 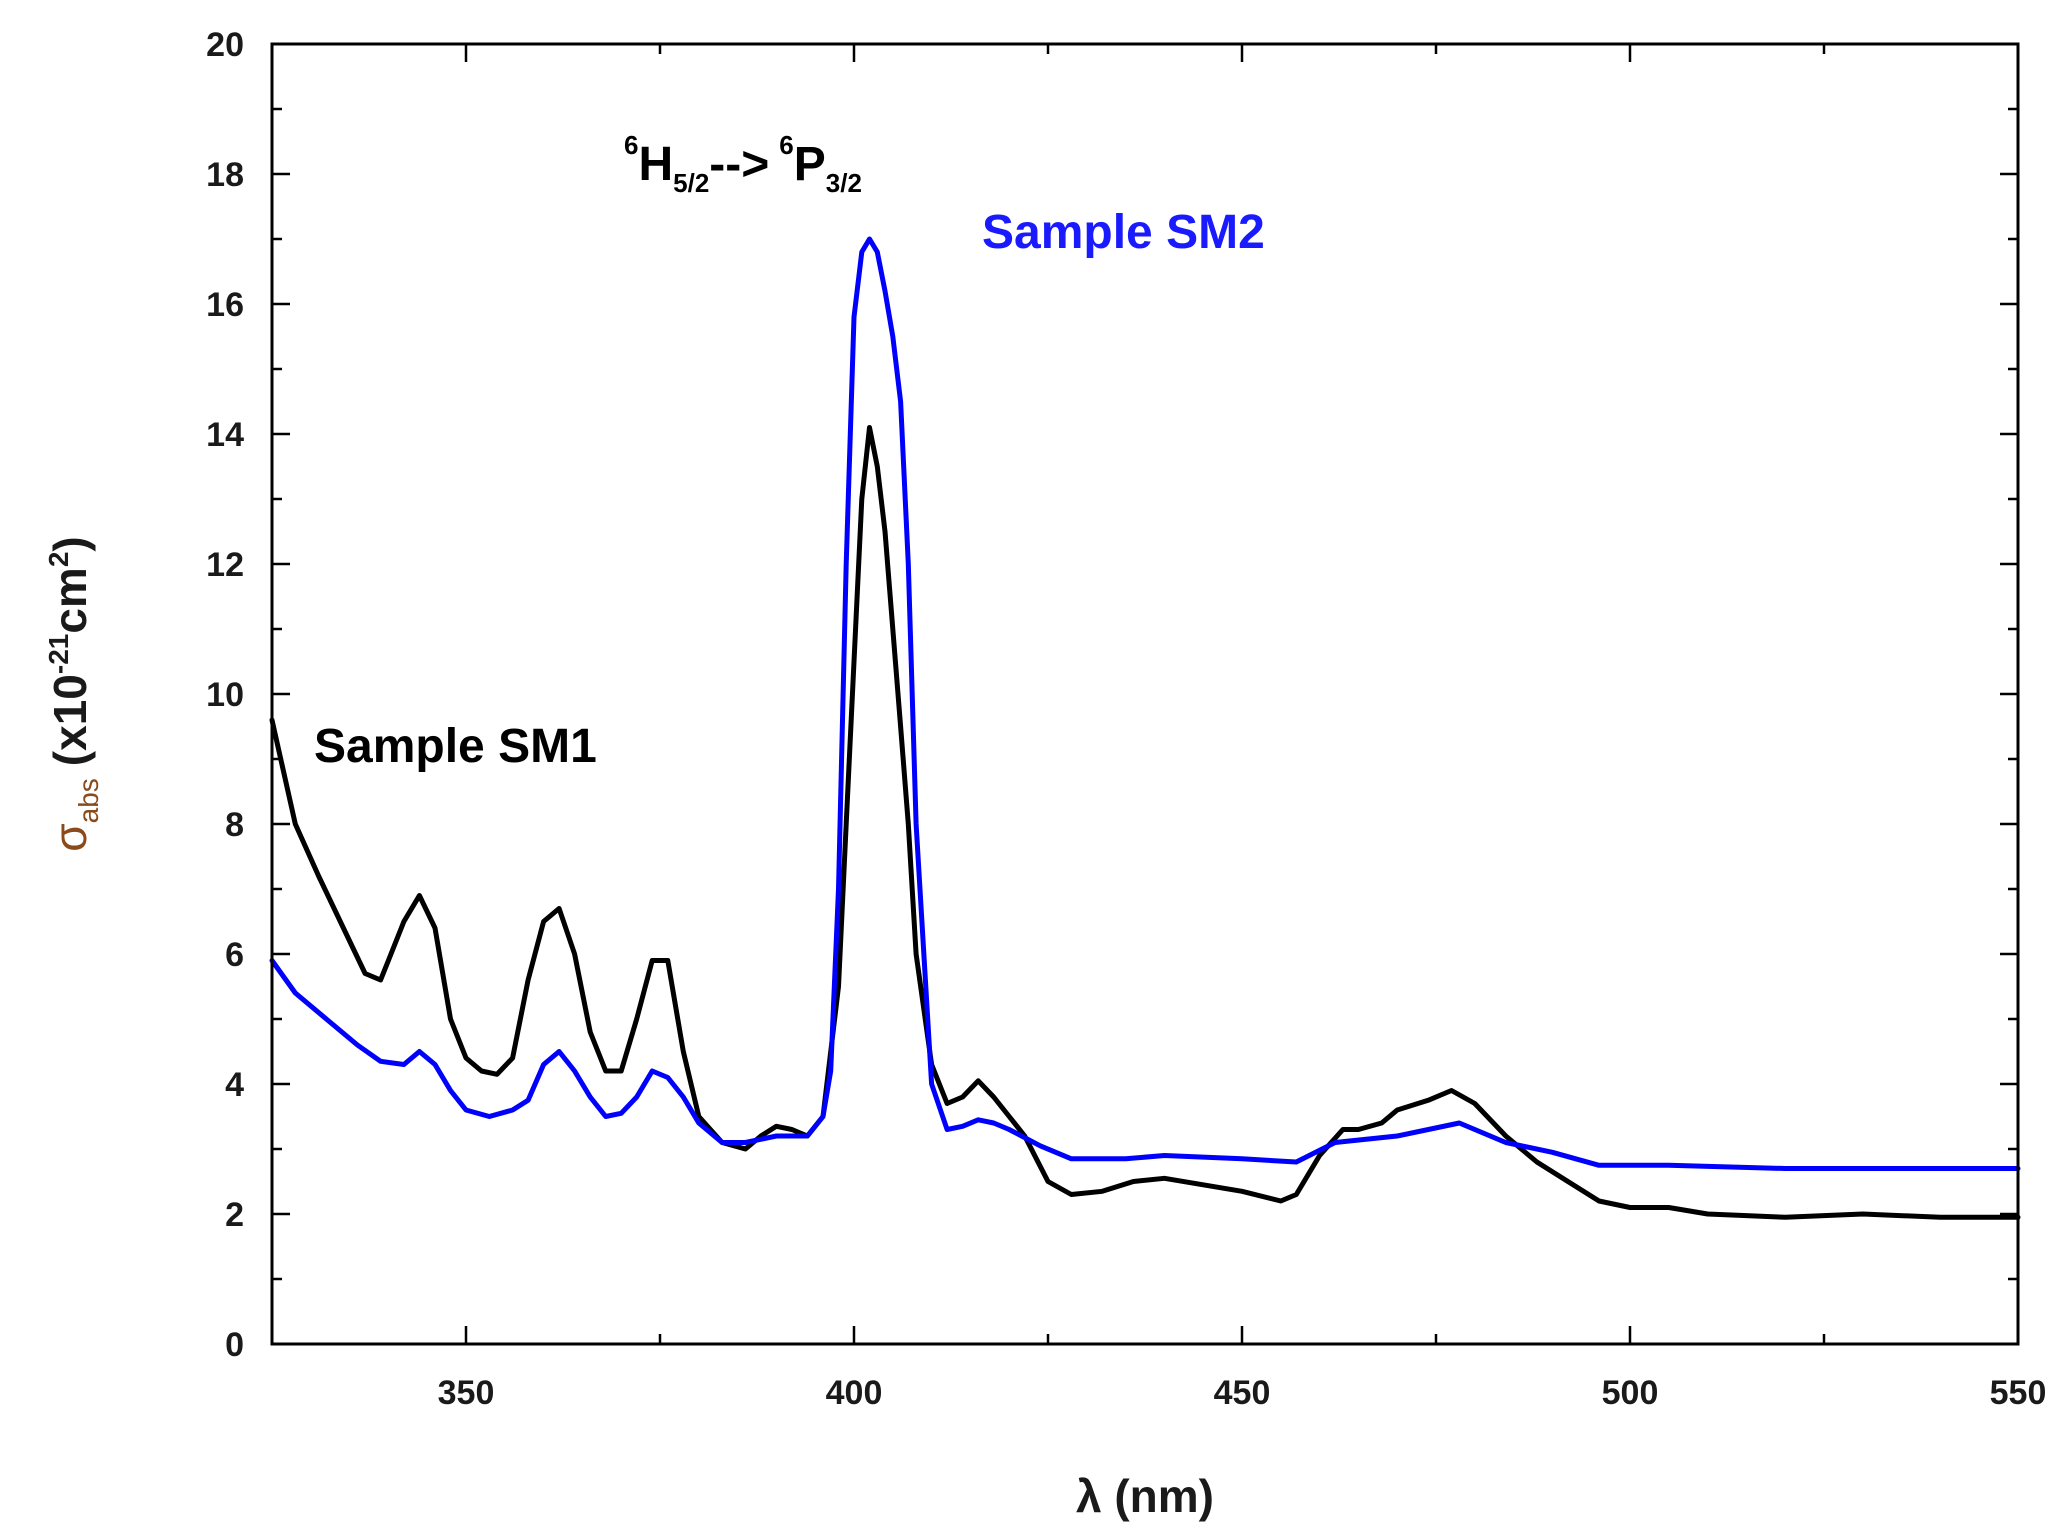 I want to click on y-axis-subscript: abs, so click(x=88, y=800).